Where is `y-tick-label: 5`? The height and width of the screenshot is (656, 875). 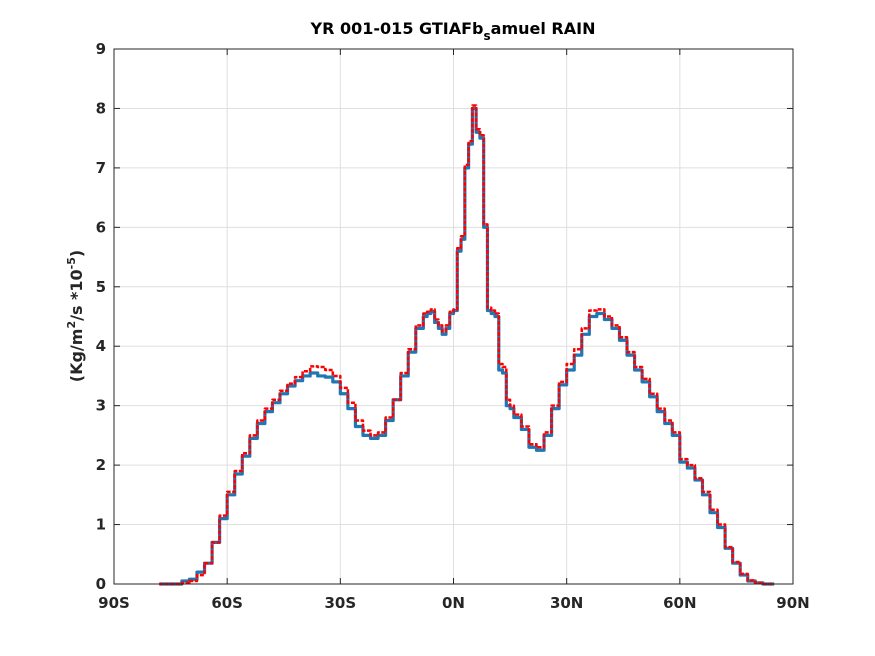 y-tick-label: 5 is located at coordinates (101, 287).